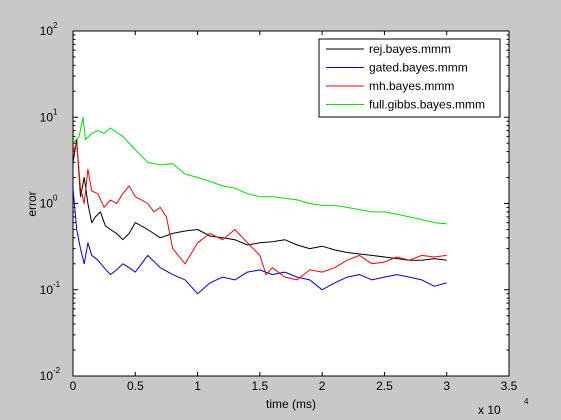 This screenshot has height=420, width=561. What do you see at coordinates (260, 386) in the screenshot?
I see `x-tick-label: 1.5` at bounding box center [260, 386].